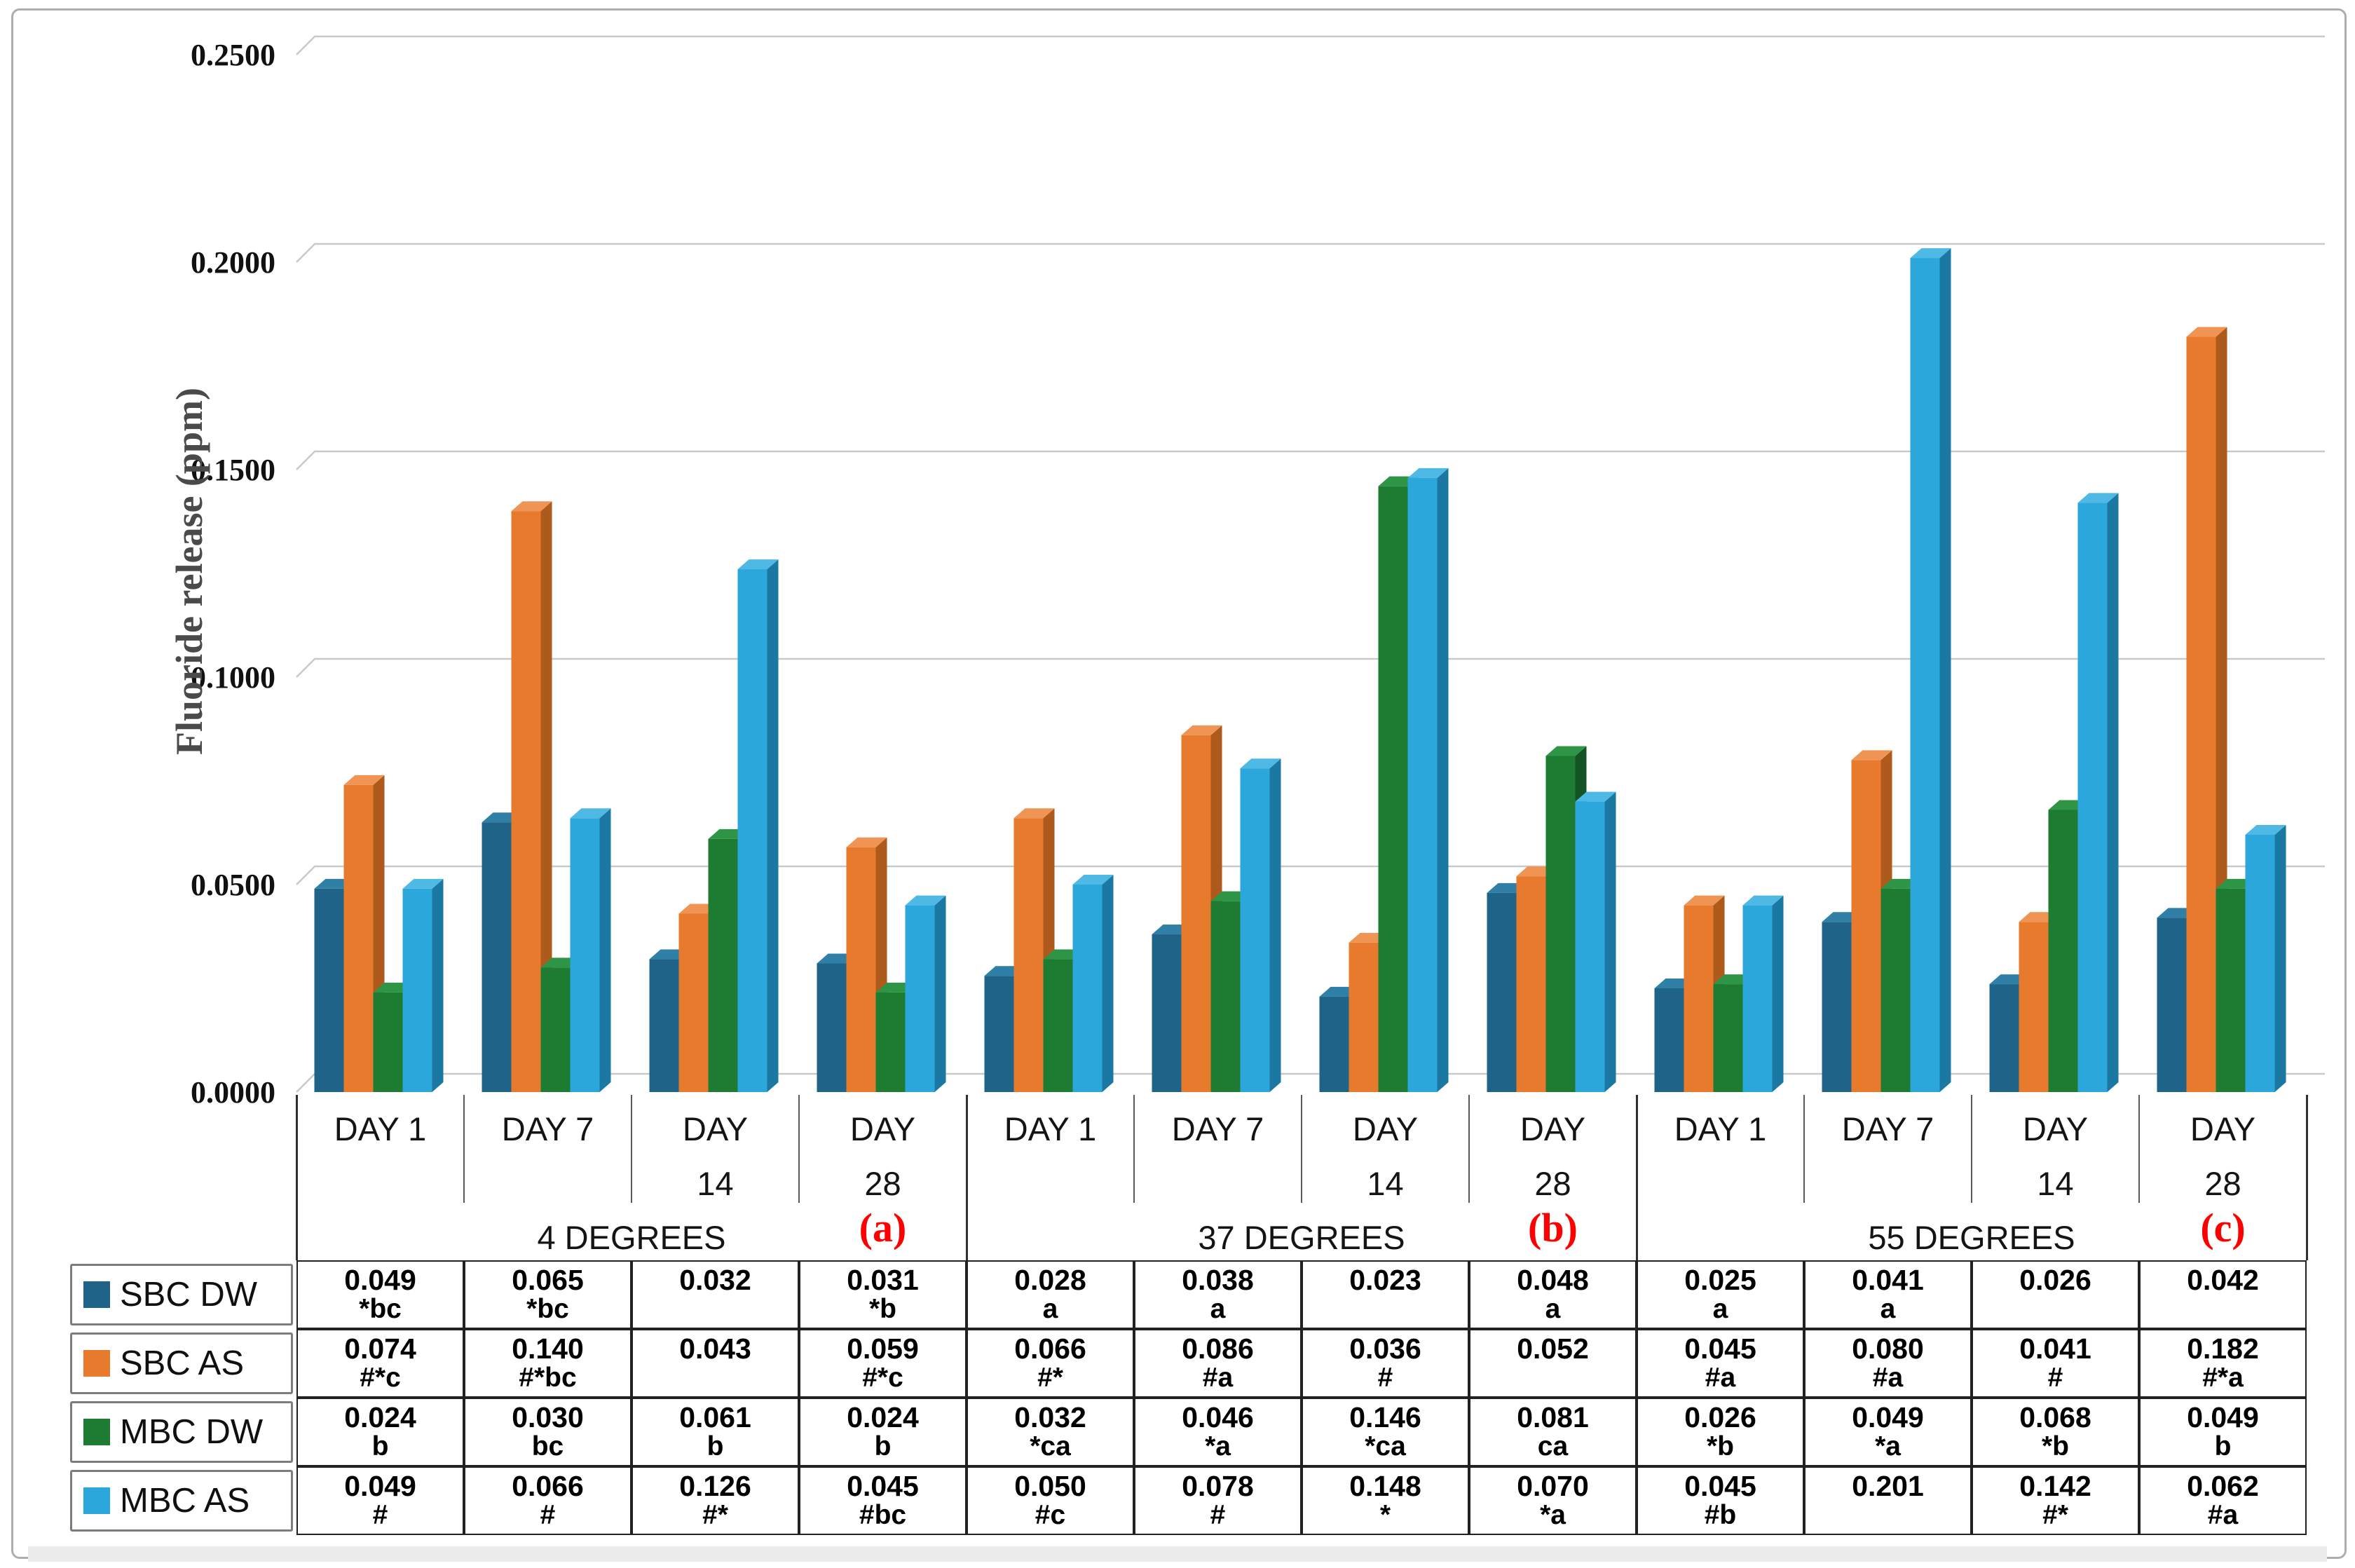 The height and width of the screenshot is (1568, 2355). What do you see at coordinates (1385, 1348) in the screenshot?
I see `cell-value: 0.036` at bounding box center [1385, 1348].